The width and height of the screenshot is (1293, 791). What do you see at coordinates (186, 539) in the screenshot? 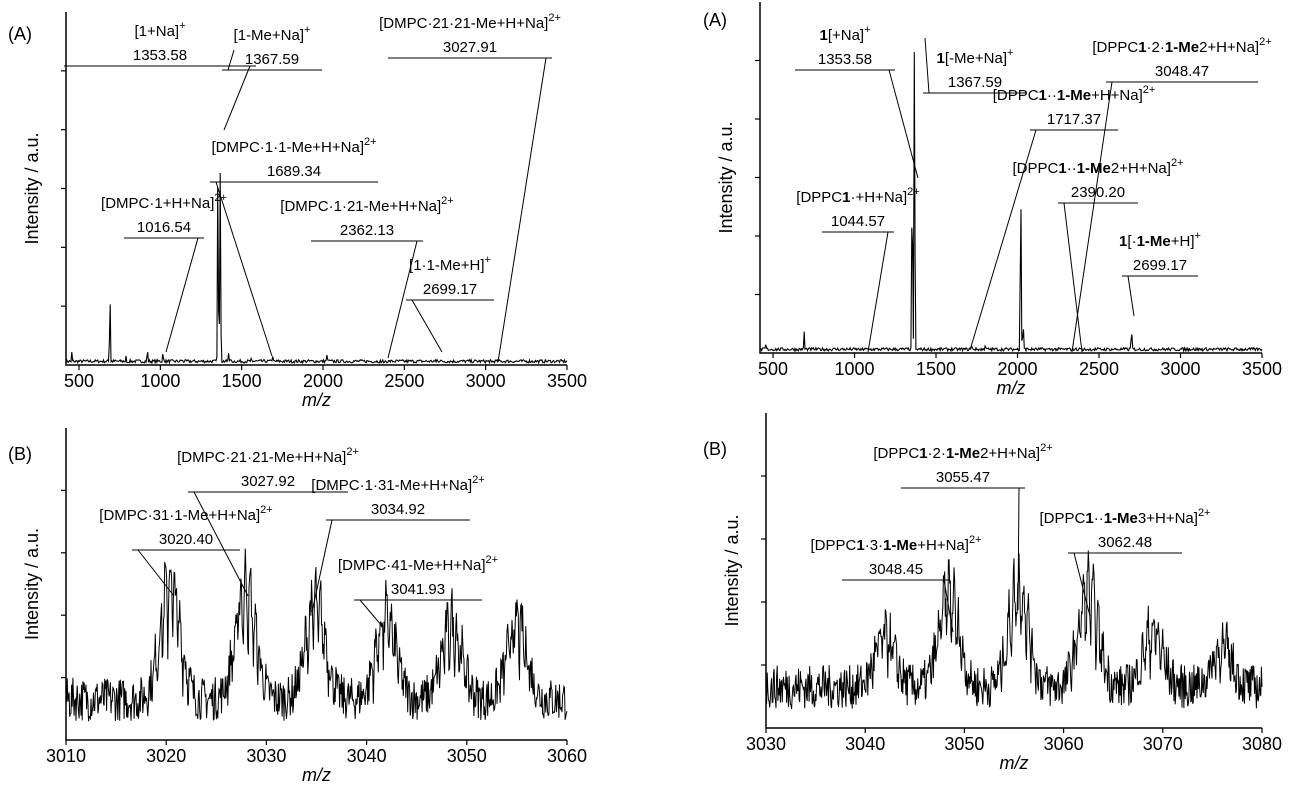
I see `peak-mz-value: 3020.40` at bounding box center [186, 539].